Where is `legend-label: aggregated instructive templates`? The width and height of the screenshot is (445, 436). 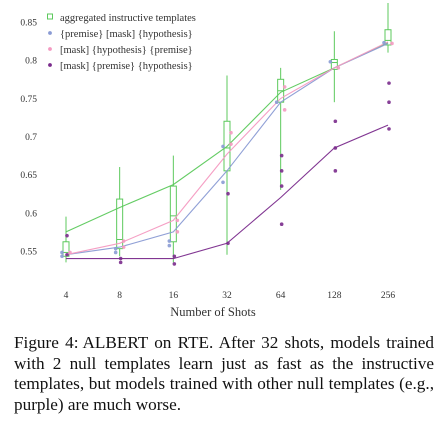 legend-label: aggregated instructive templates is located at coordinates (128, 18).